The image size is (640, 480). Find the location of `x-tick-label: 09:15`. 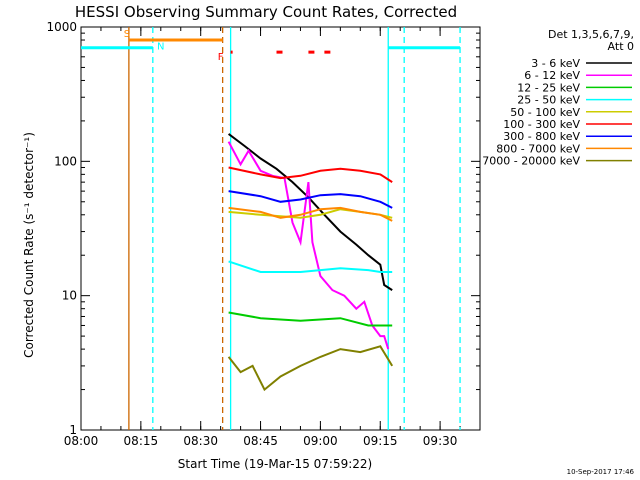

x-tick-label: 09:15 is located at coordinates (380, 441).